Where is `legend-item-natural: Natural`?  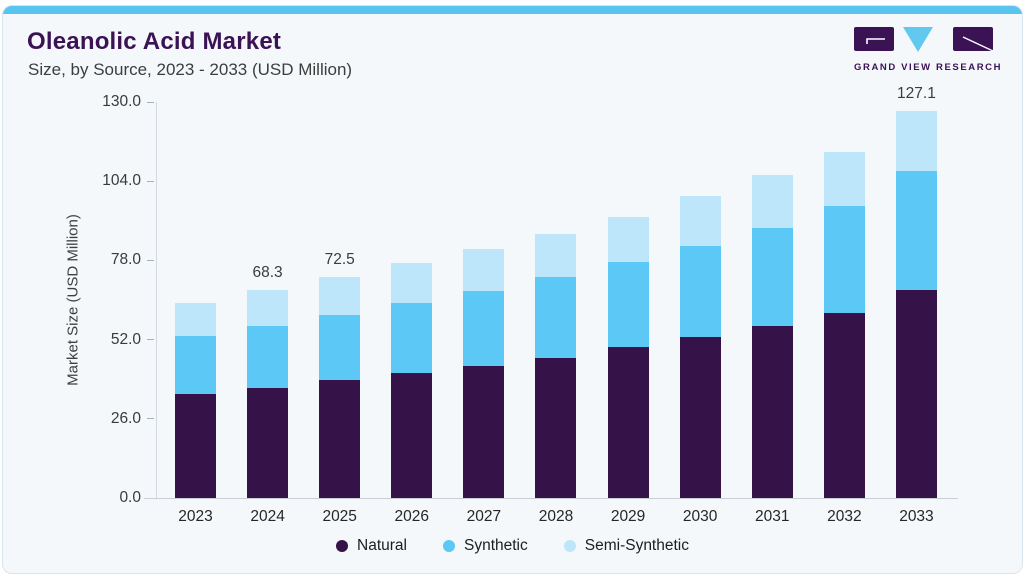 legend-item-natural: Natural is located at coordinates (371, 546).